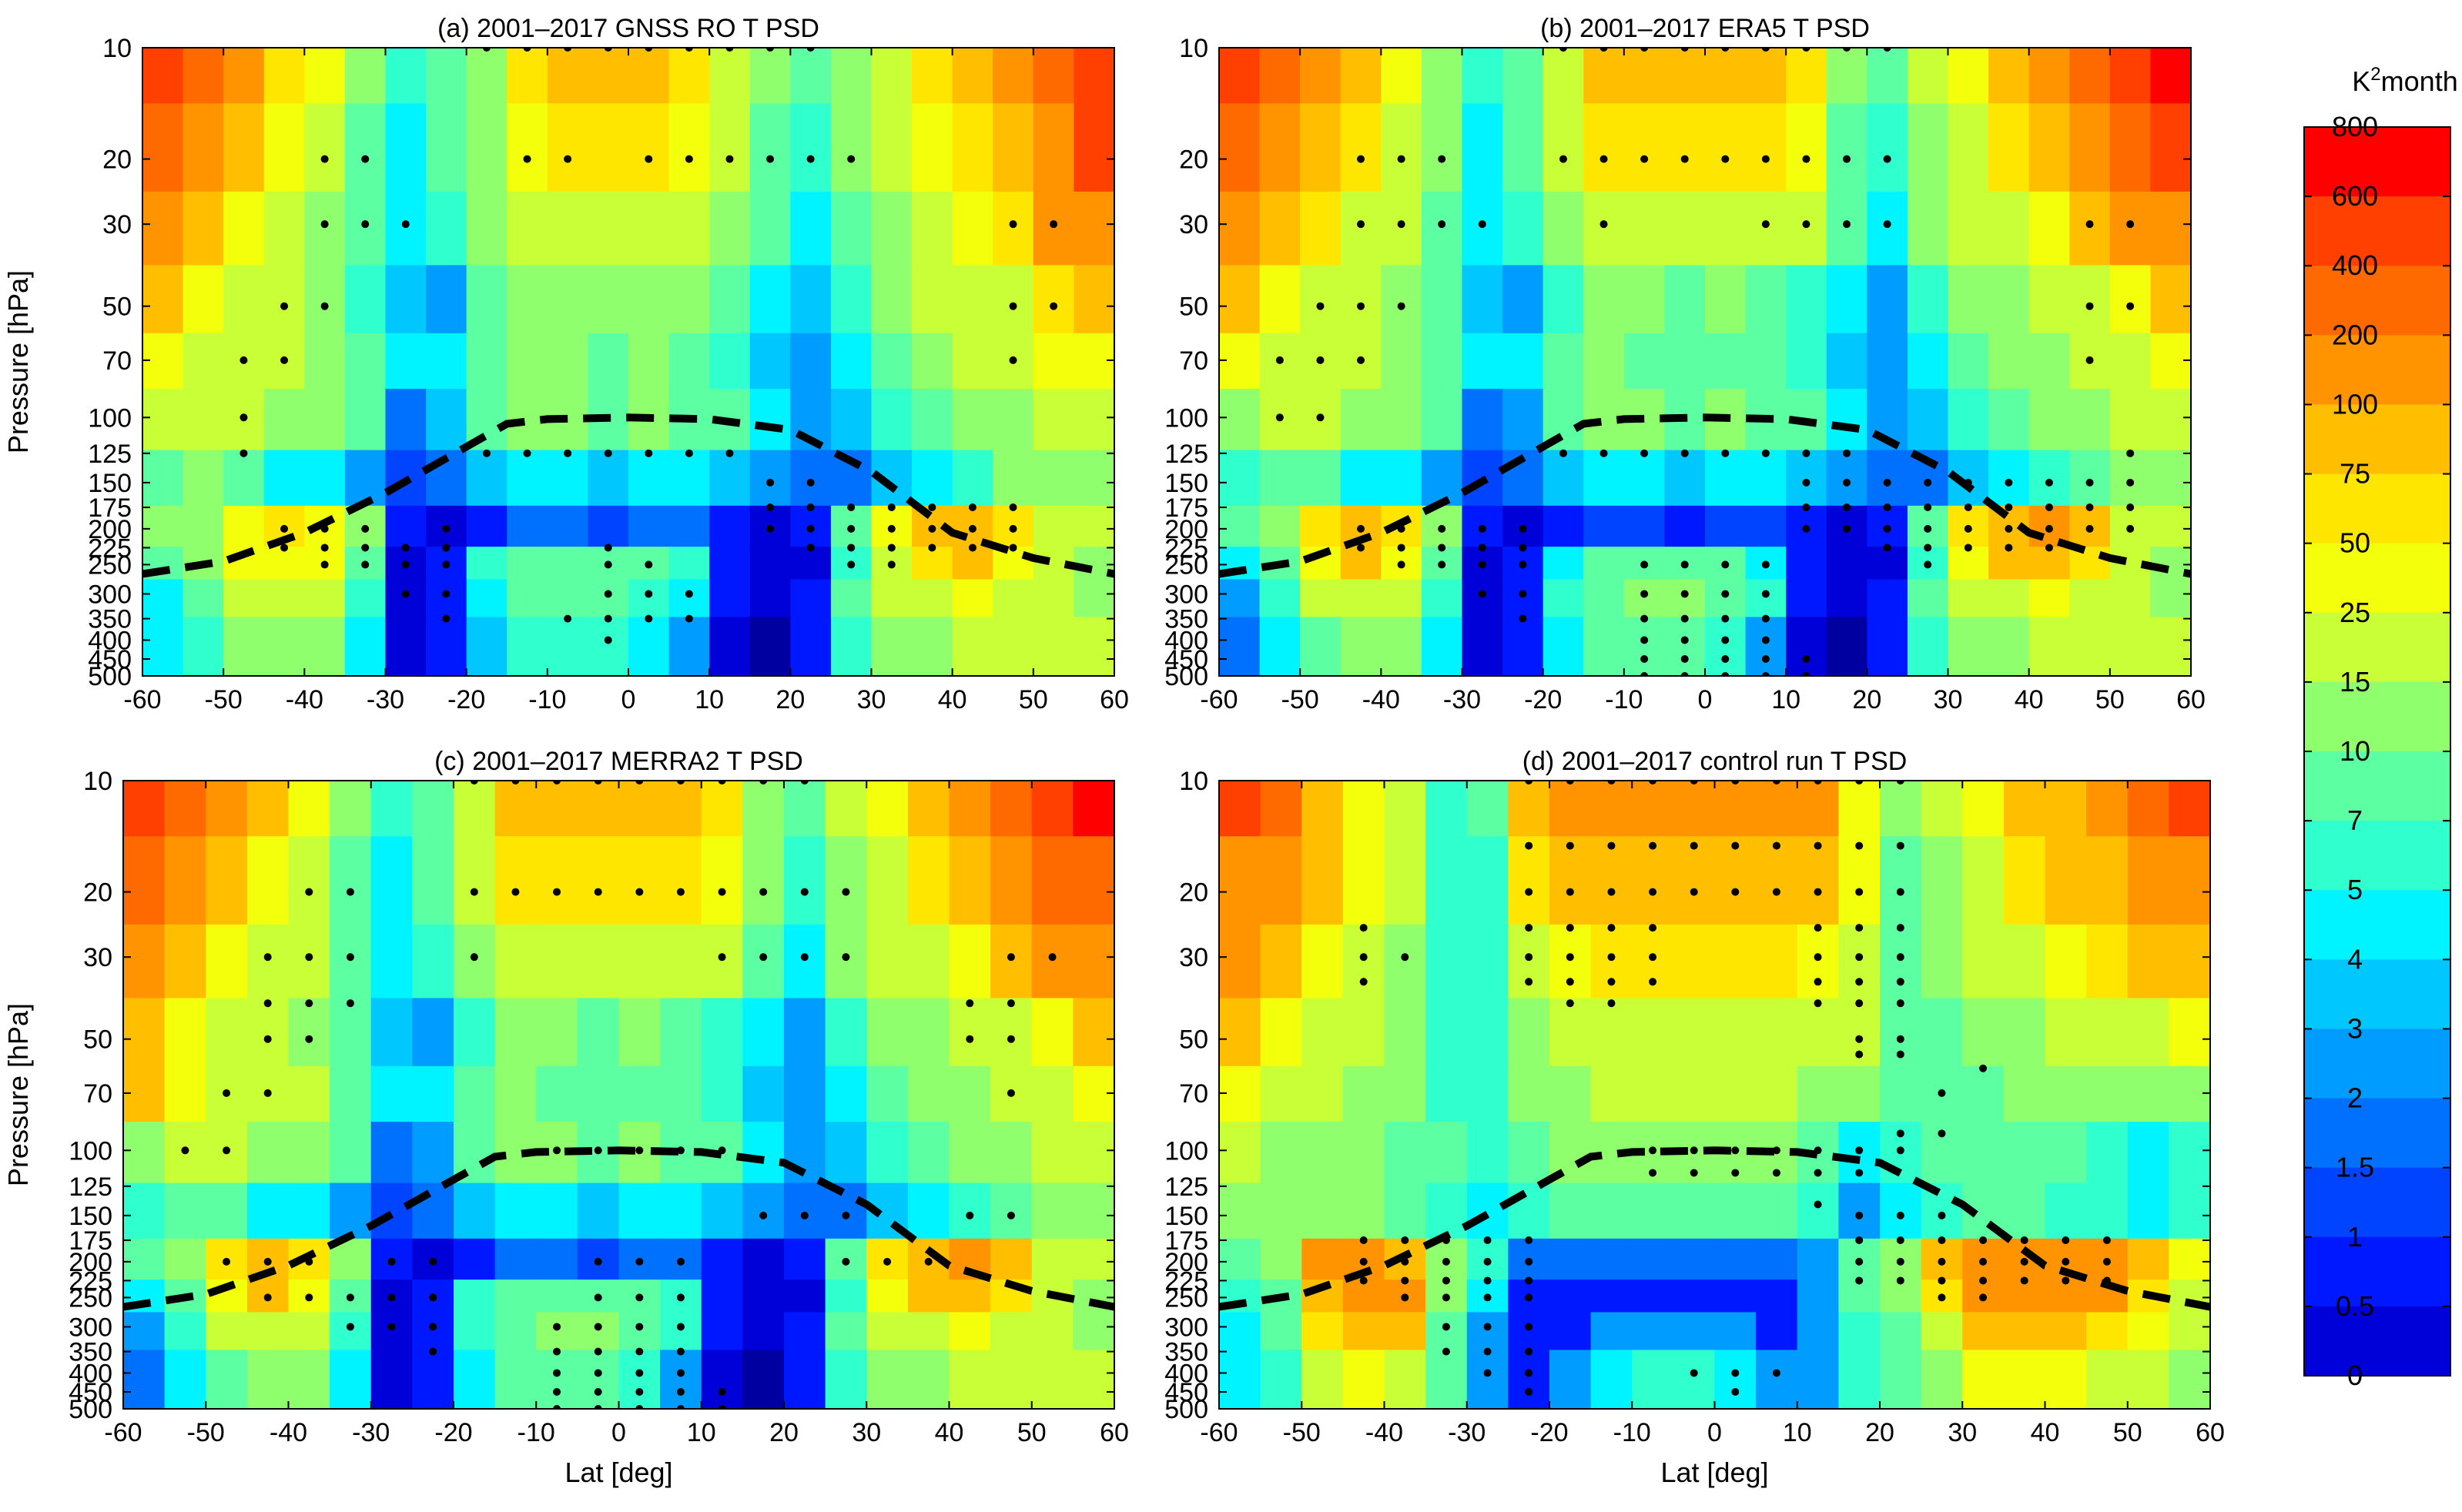 The image size is (2462, 1512). What do you see at coordinates (117, 361) in the screenshot?
I see `y-tick-label: 70` at bounding box center [117, 361].